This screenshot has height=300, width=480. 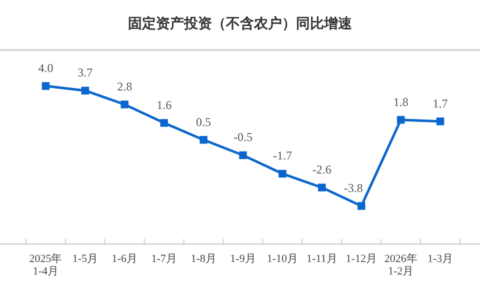 I want to click on x-tick-label: 2026年 1-2月, so click(x=401, y=265).